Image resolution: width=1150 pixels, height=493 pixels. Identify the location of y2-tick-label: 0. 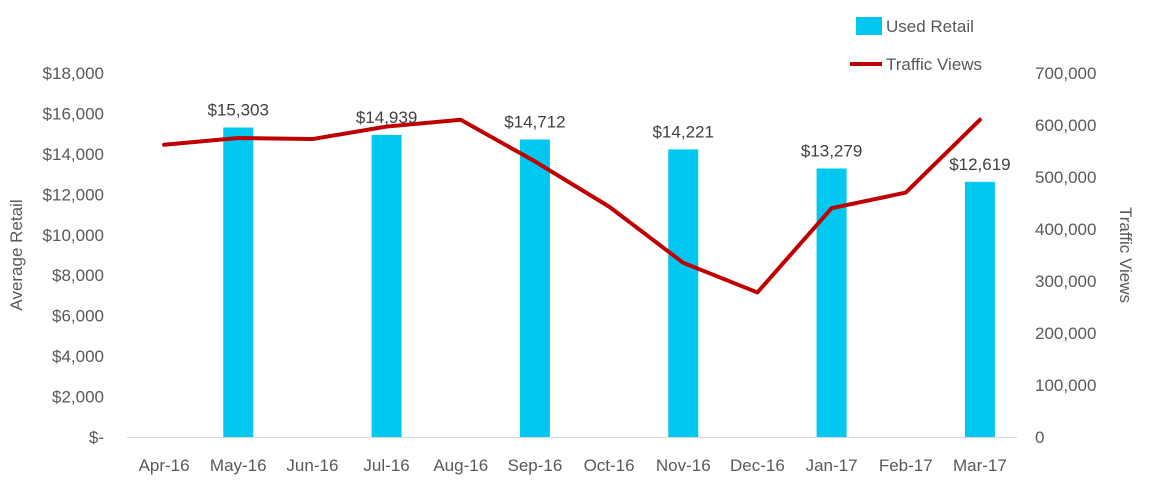
(1039, 437).